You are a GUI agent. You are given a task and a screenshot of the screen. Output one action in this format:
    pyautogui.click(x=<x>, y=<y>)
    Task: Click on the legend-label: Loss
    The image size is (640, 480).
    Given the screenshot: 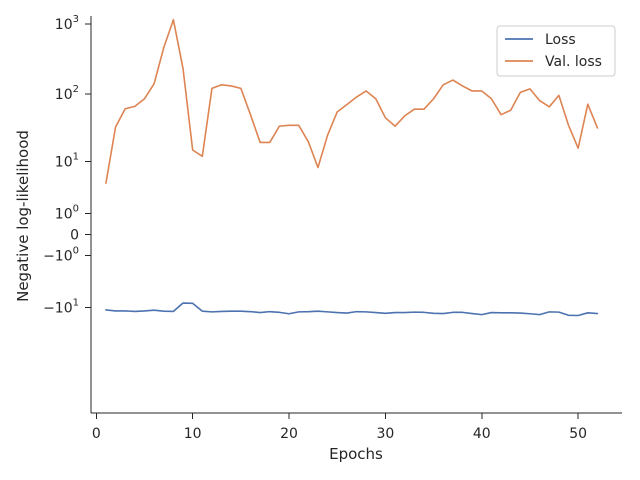 What is the action you would take?
    pyautogui.click(x=560, y=40)
    